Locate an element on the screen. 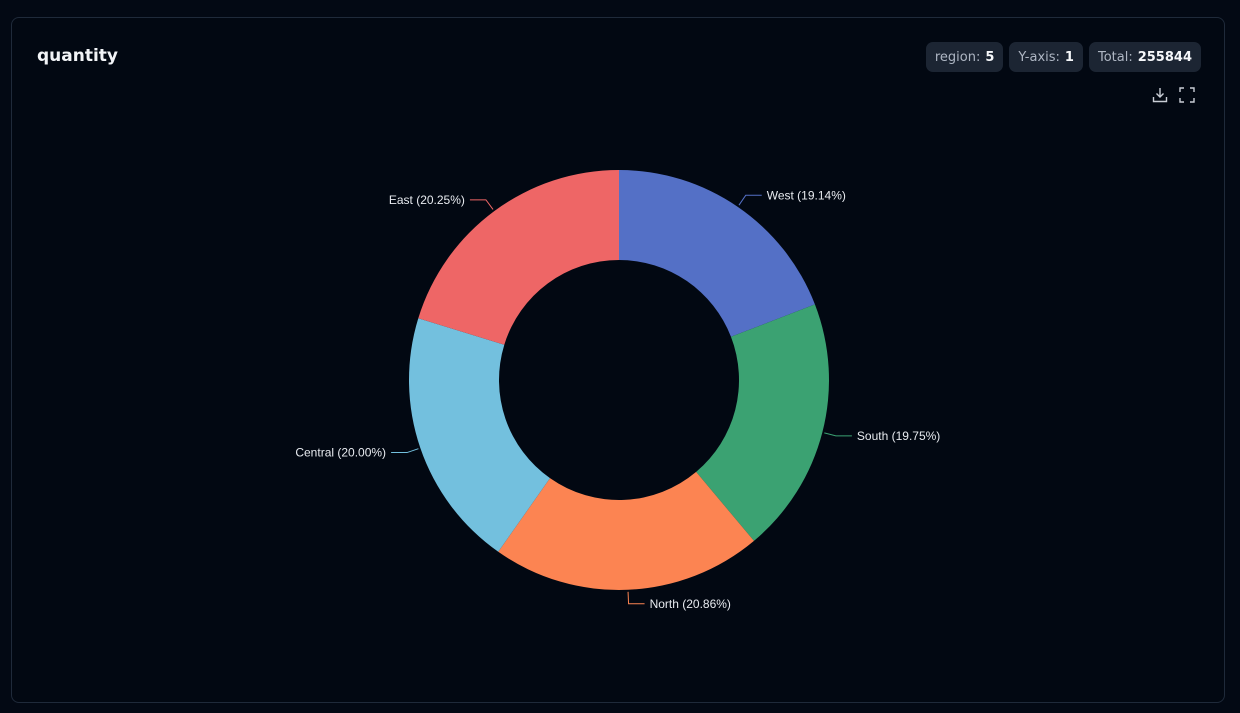  leader-line-north is located at coordinates (636, 598).